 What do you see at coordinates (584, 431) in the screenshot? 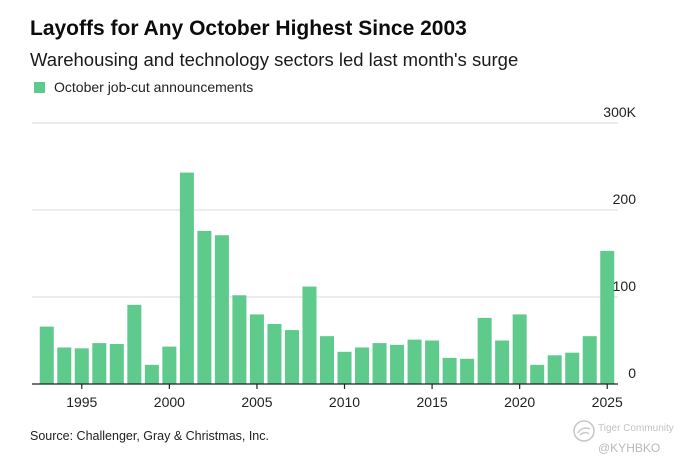
I see `tiger-logo-icon` at bounding box center [584, 431].